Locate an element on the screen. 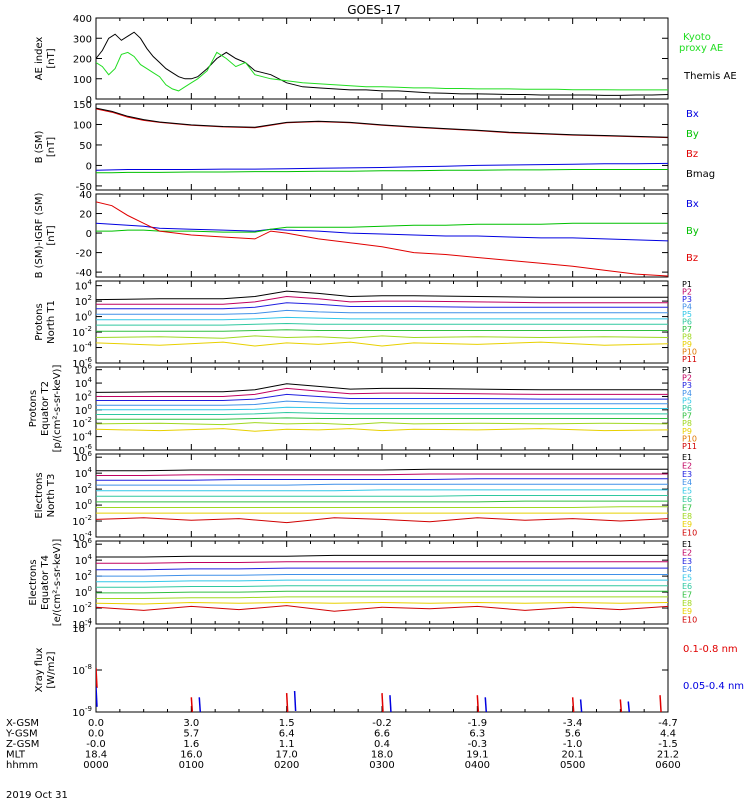  series-line-e3 is located at coordinates (382, 479).